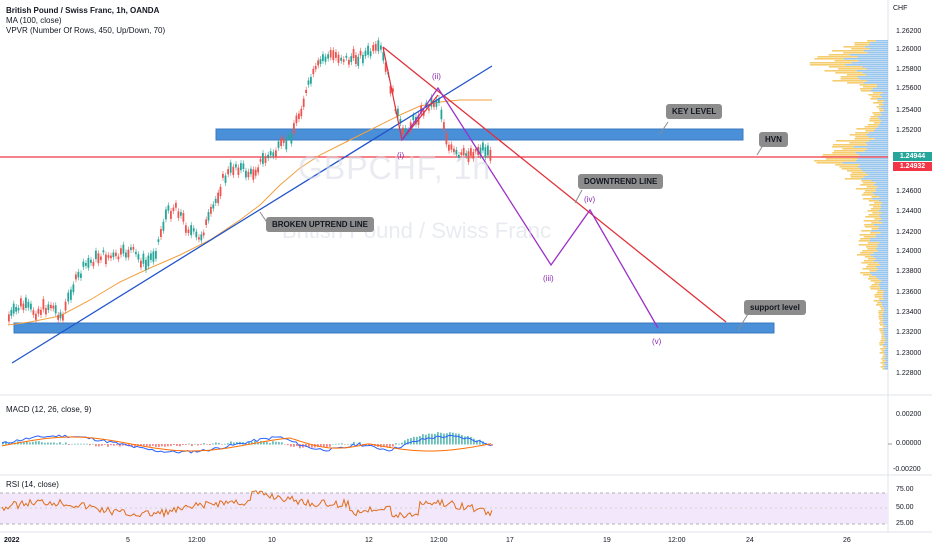  What do you see at coordinates (479, 134) in the screenshot?
I see `key-level-zone` at bounding box center [479, 134].